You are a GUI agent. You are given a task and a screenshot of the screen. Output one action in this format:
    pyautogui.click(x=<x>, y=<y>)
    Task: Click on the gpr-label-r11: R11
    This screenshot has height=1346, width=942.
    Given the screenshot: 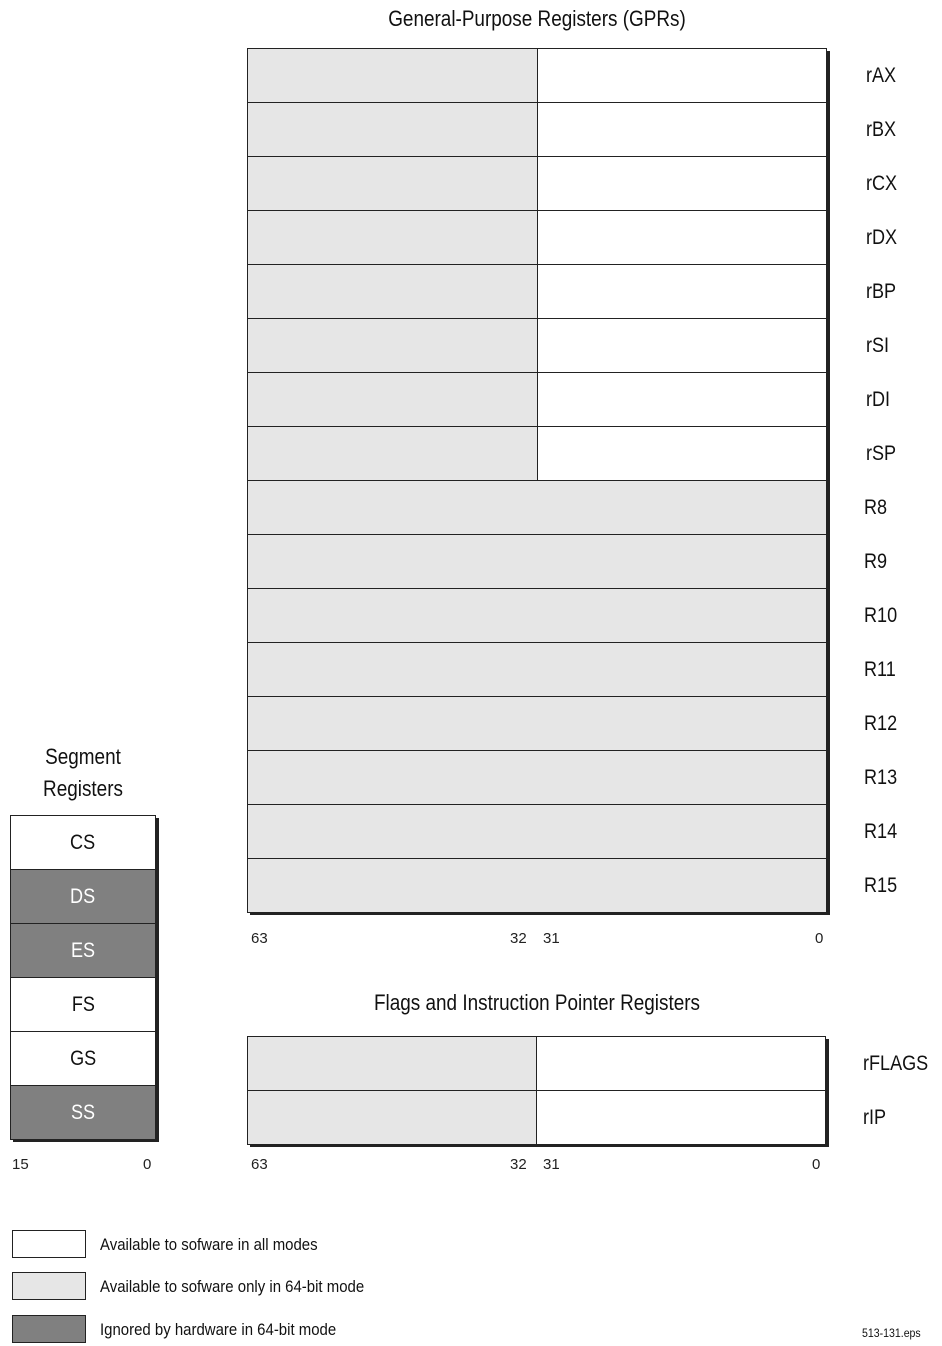 What is the action you would take?
    pyautogui.click(x=880, y=669)
    